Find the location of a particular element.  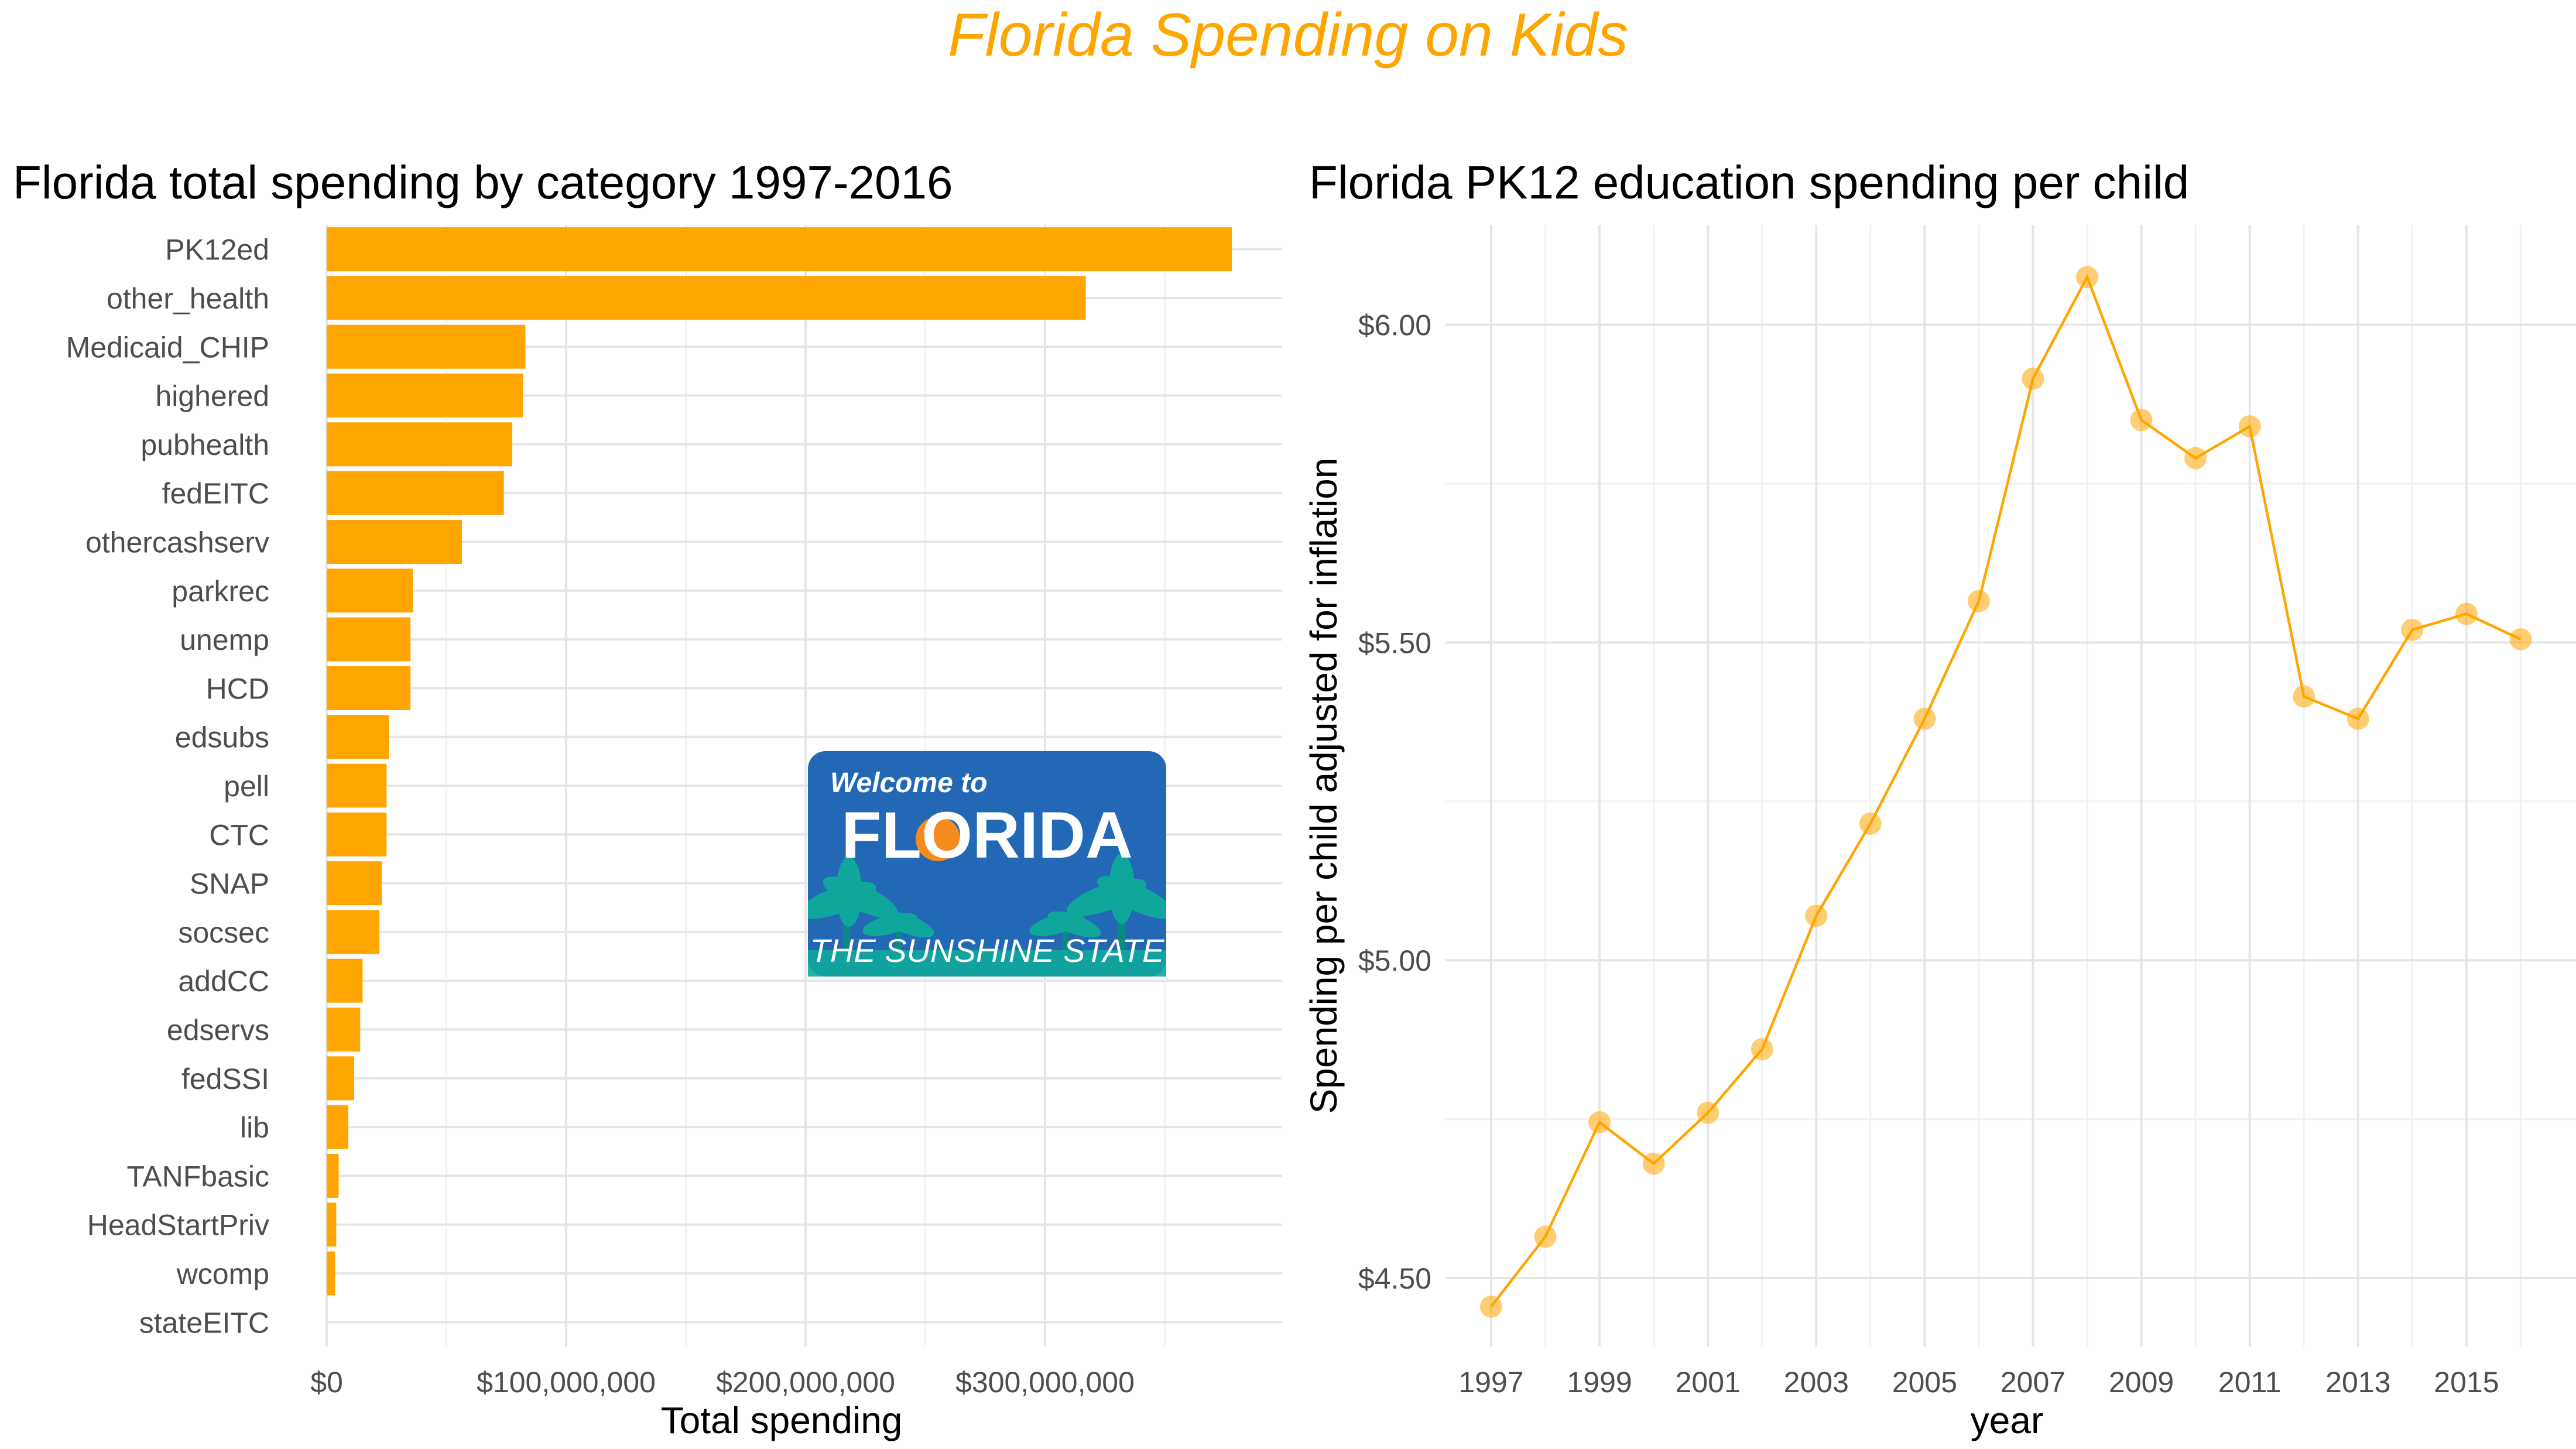

y-tick-label: $5.50 is located at coordinates (1394, 642).